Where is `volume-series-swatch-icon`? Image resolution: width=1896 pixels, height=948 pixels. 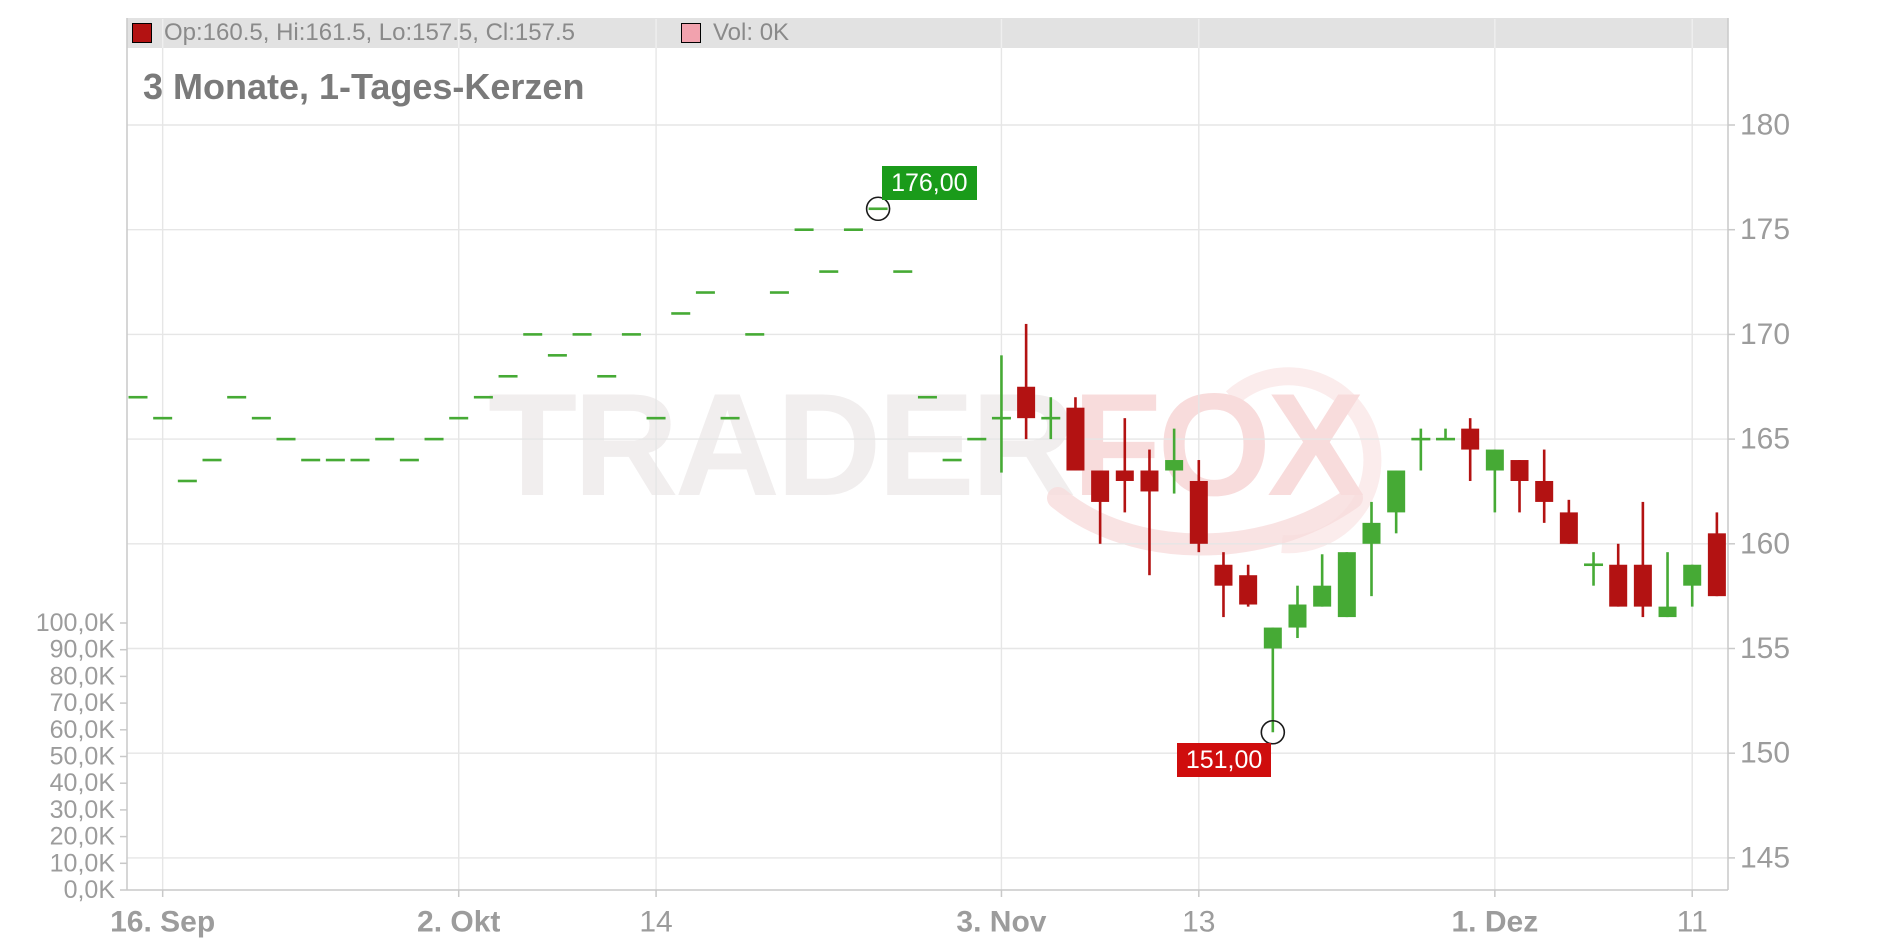 volume-series-swatch-icon is located at coordinates (691, 33).